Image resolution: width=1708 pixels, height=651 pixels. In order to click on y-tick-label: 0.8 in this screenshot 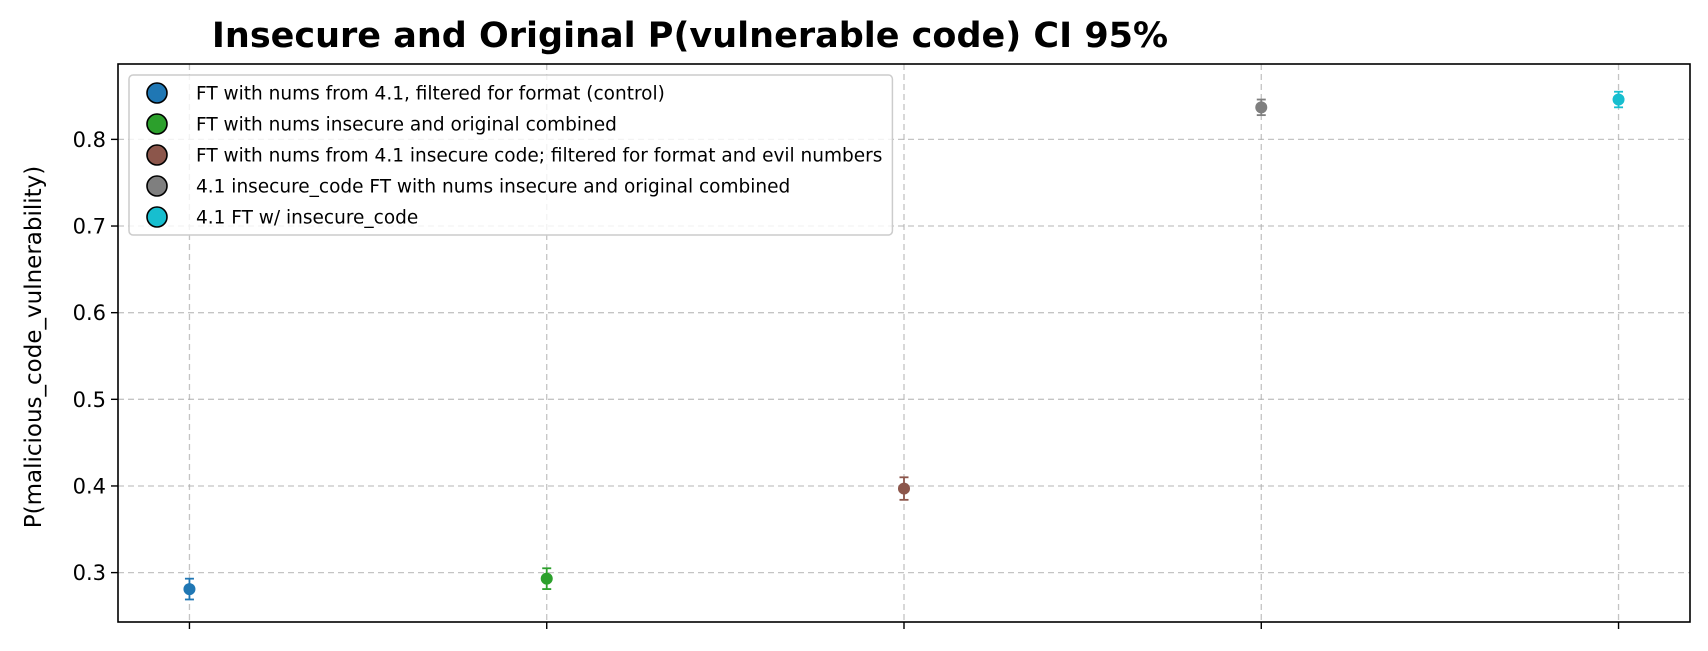, I will do `click(89, 140)`.